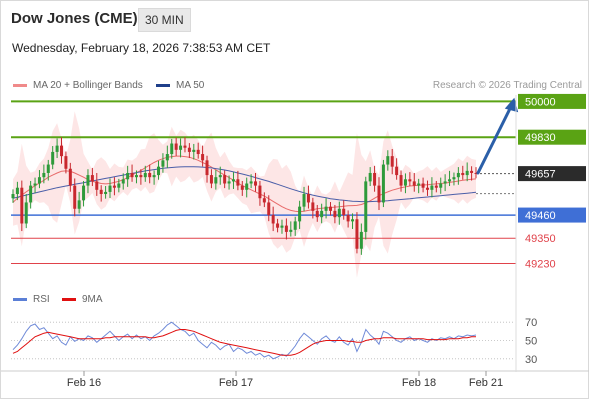 This screenshot has width=590, height=400. I want to click on x-tick-label-feb-18: Feb 18, so click(419, 383).